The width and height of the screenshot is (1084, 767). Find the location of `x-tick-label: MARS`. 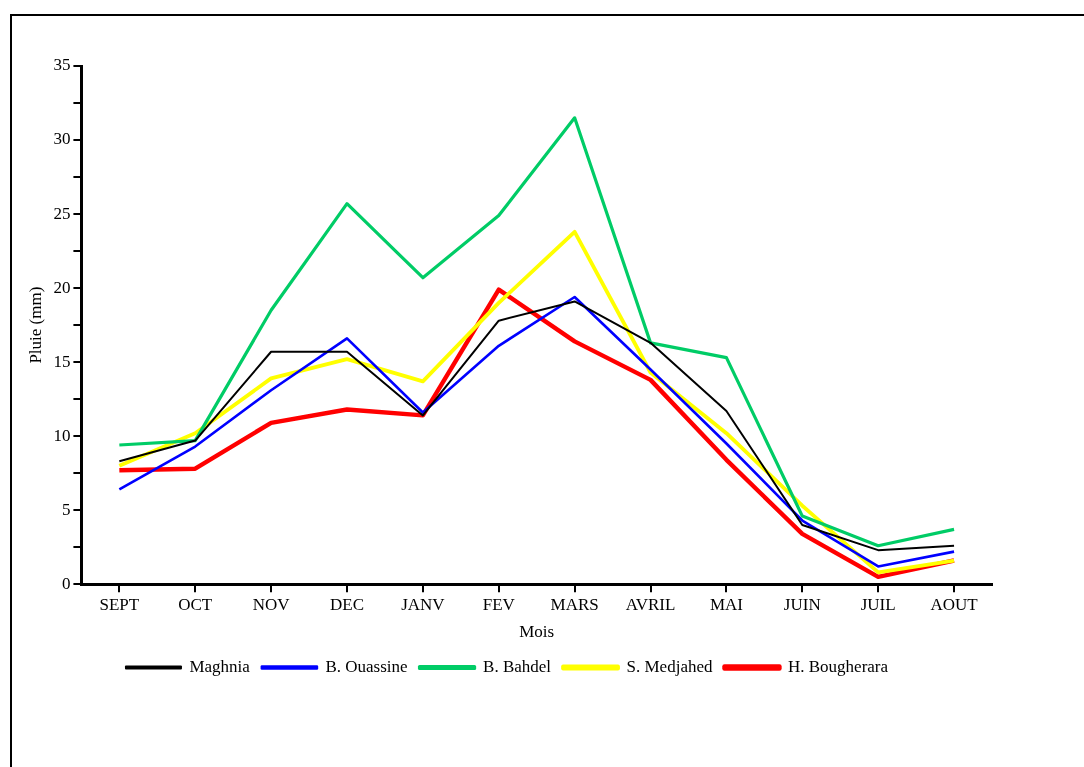

x-tick-label: MARS is located at coordinates (574, 604).